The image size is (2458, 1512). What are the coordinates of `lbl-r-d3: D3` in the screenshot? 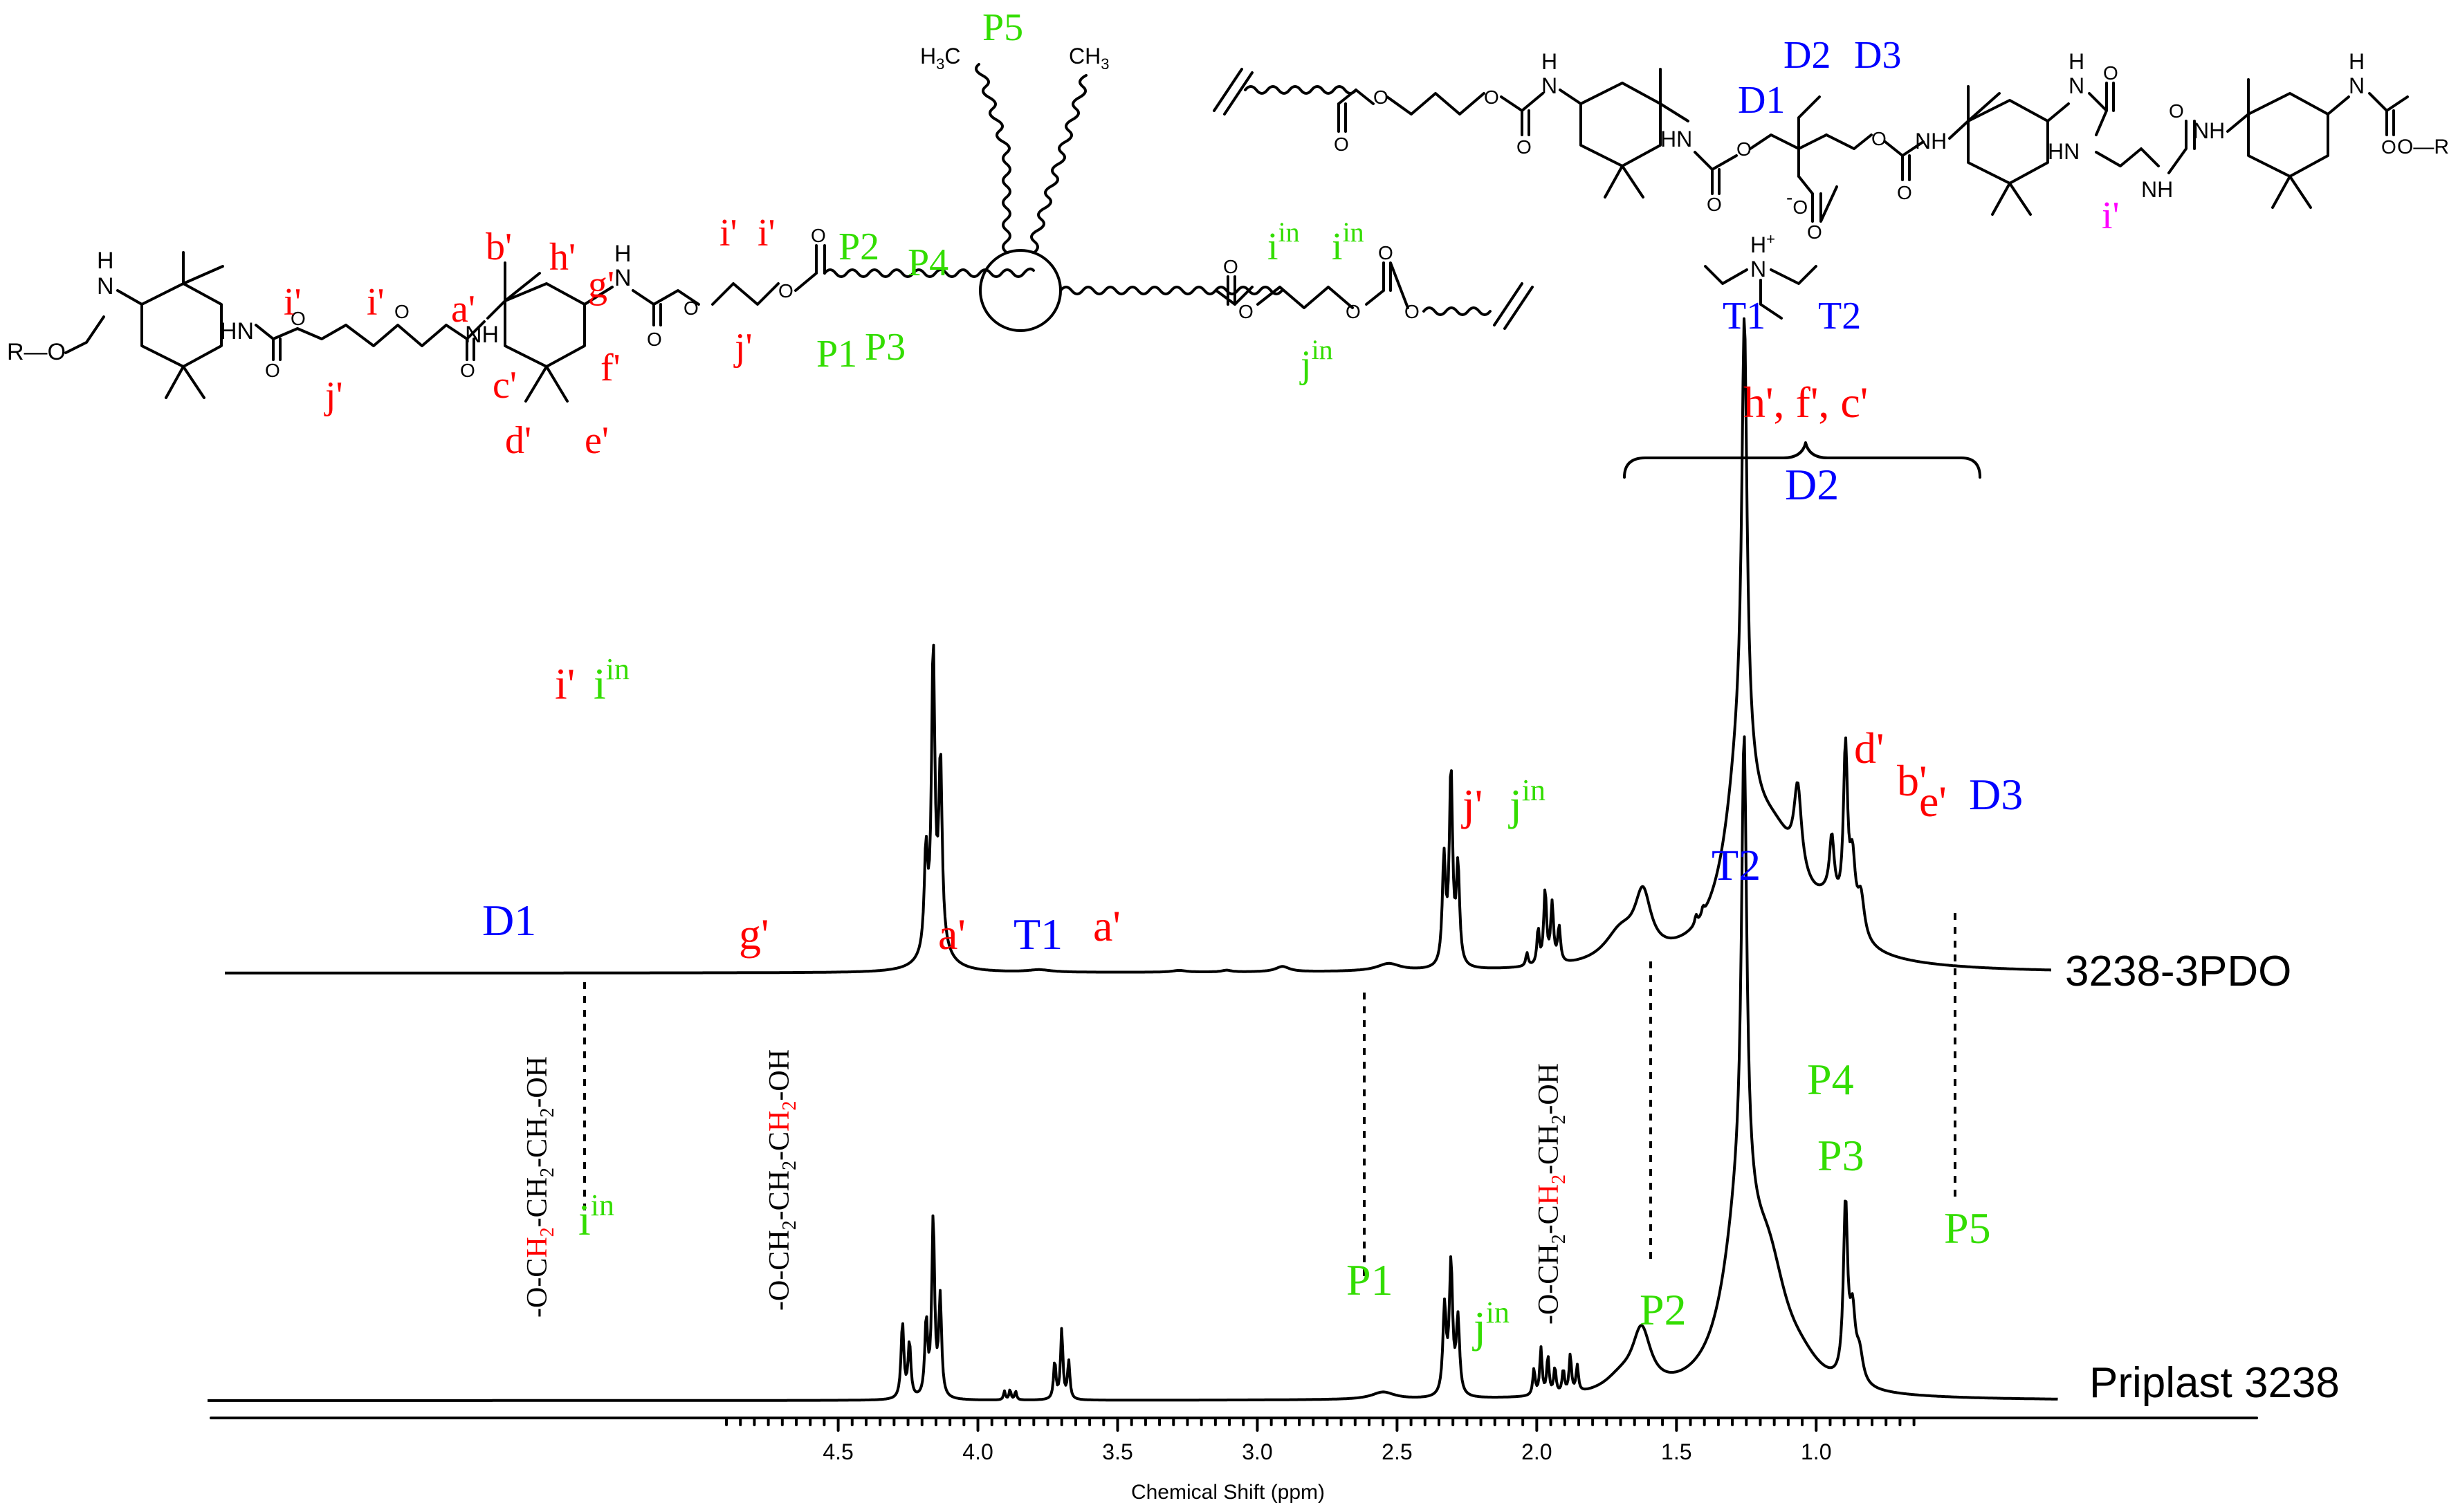 It's located at (1877, 55).